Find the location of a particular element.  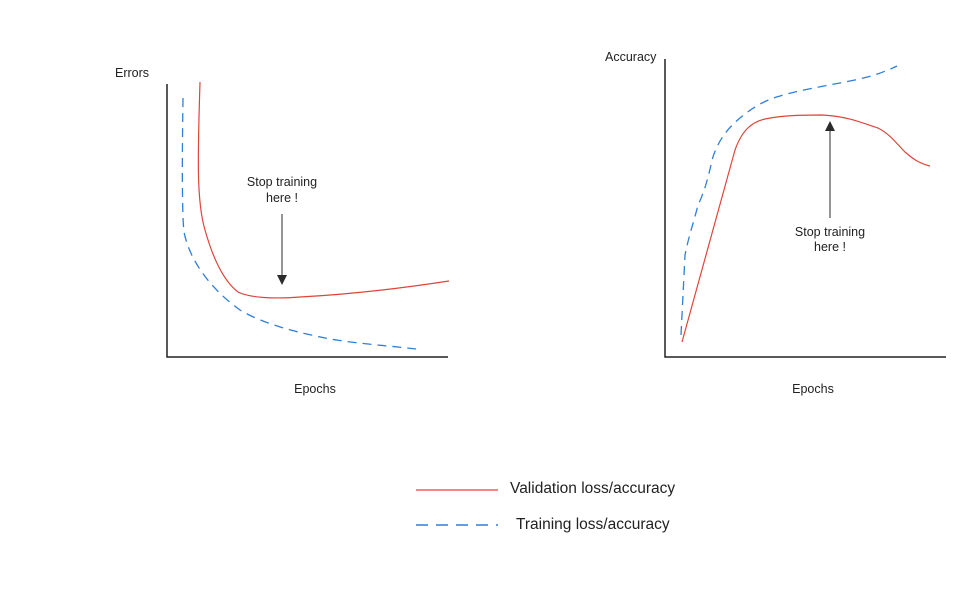

accuracy-y-axis-label: Accuracy is located at coordinates (631, 57).